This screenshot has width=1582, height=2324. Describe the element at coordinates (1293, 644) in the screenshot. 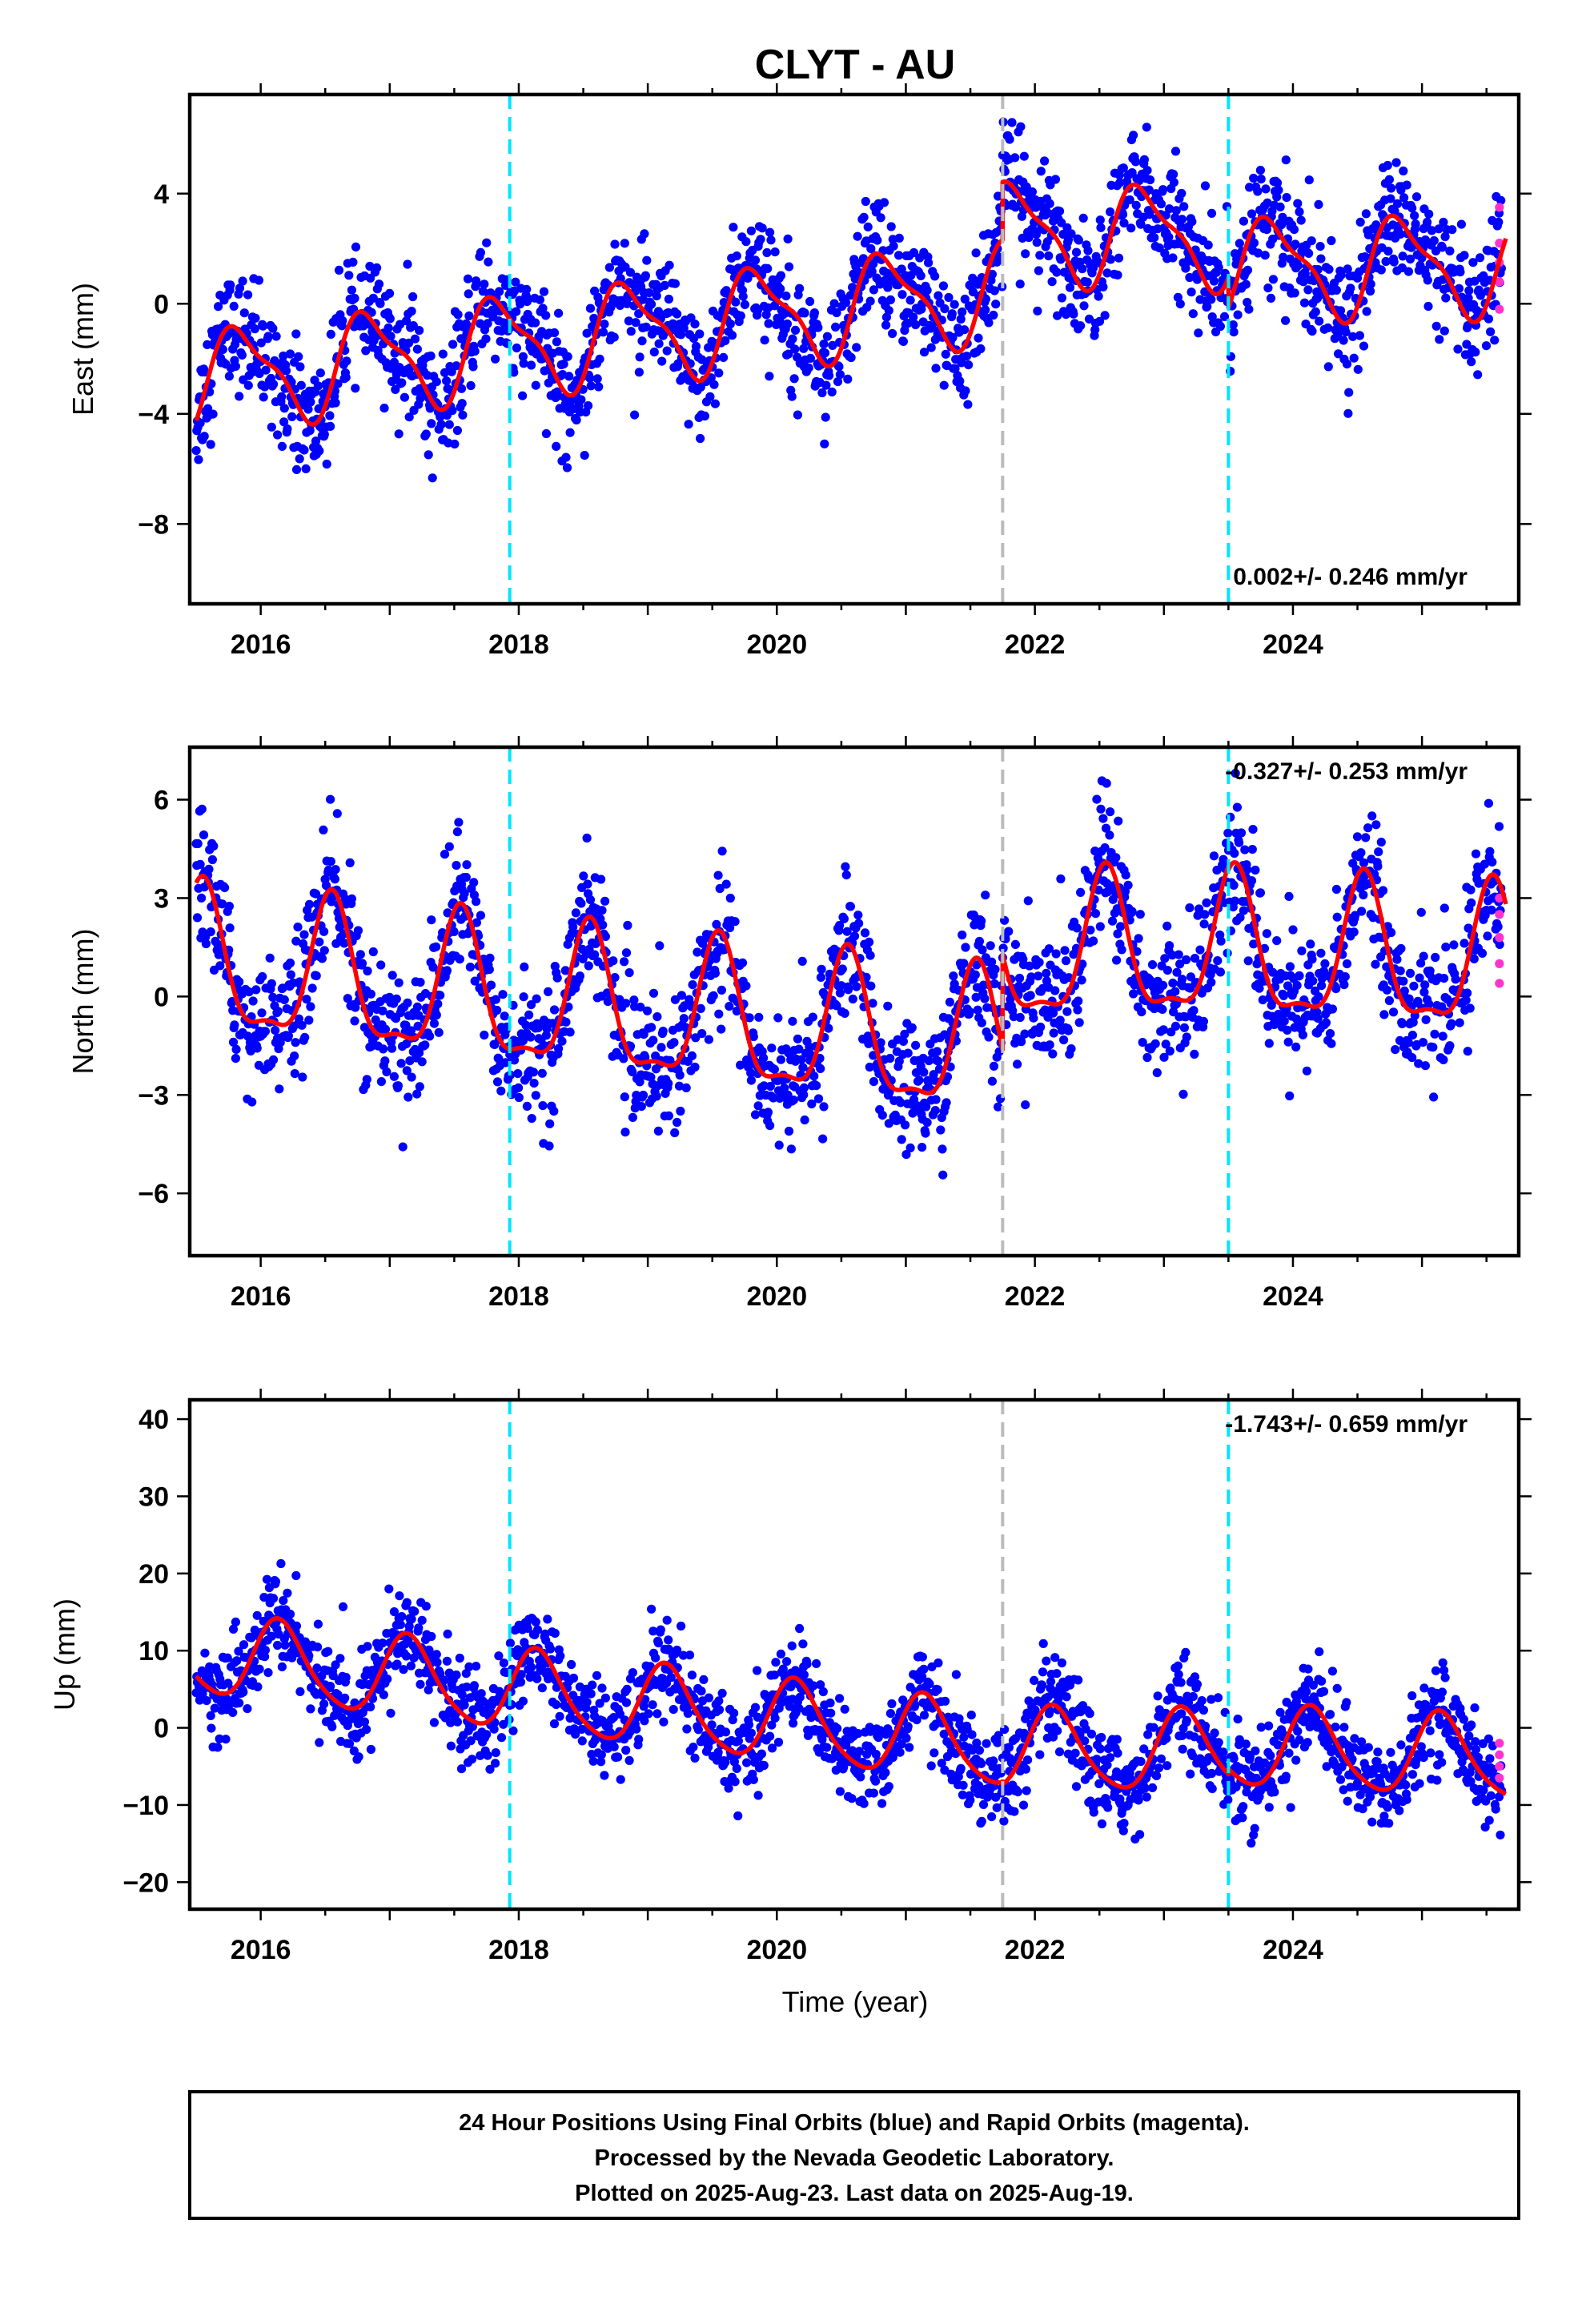

I see `x-tick-label: 2024` at that location.